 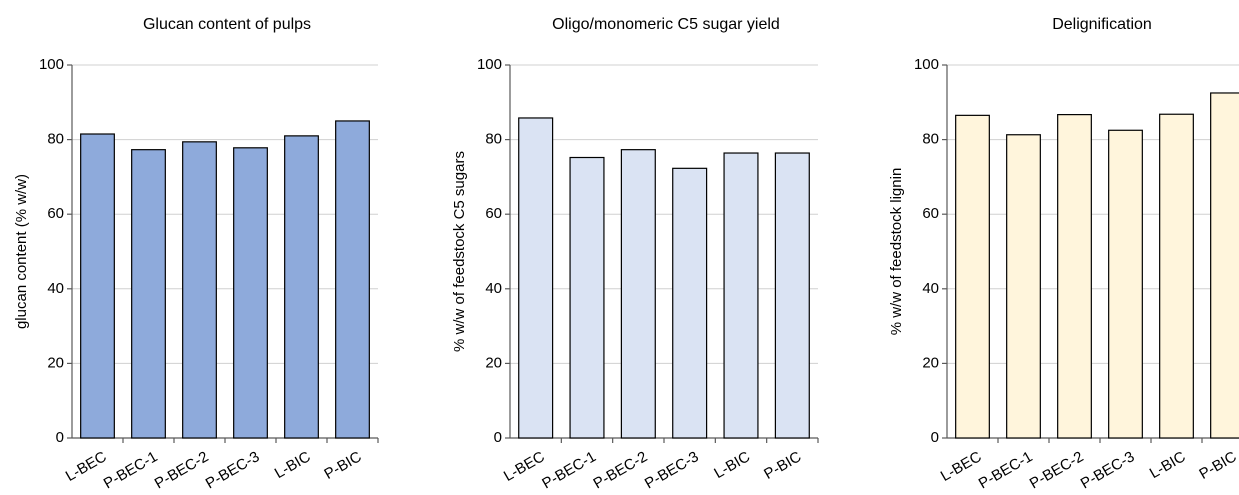 I want to click on chart-title: Delignification, so click(x=1102, y=24).